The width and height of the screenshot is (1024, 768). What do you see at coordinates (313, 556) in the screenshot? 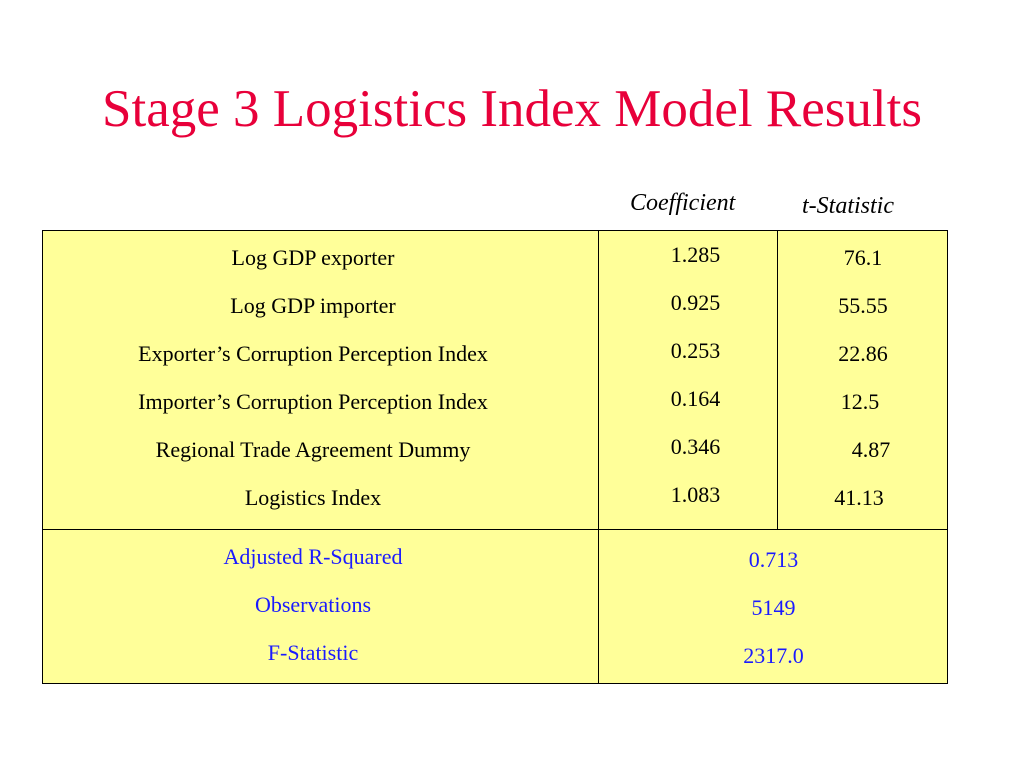
I see `summary-label: Adjusted R-Squared` at bounding box center [313, 556].